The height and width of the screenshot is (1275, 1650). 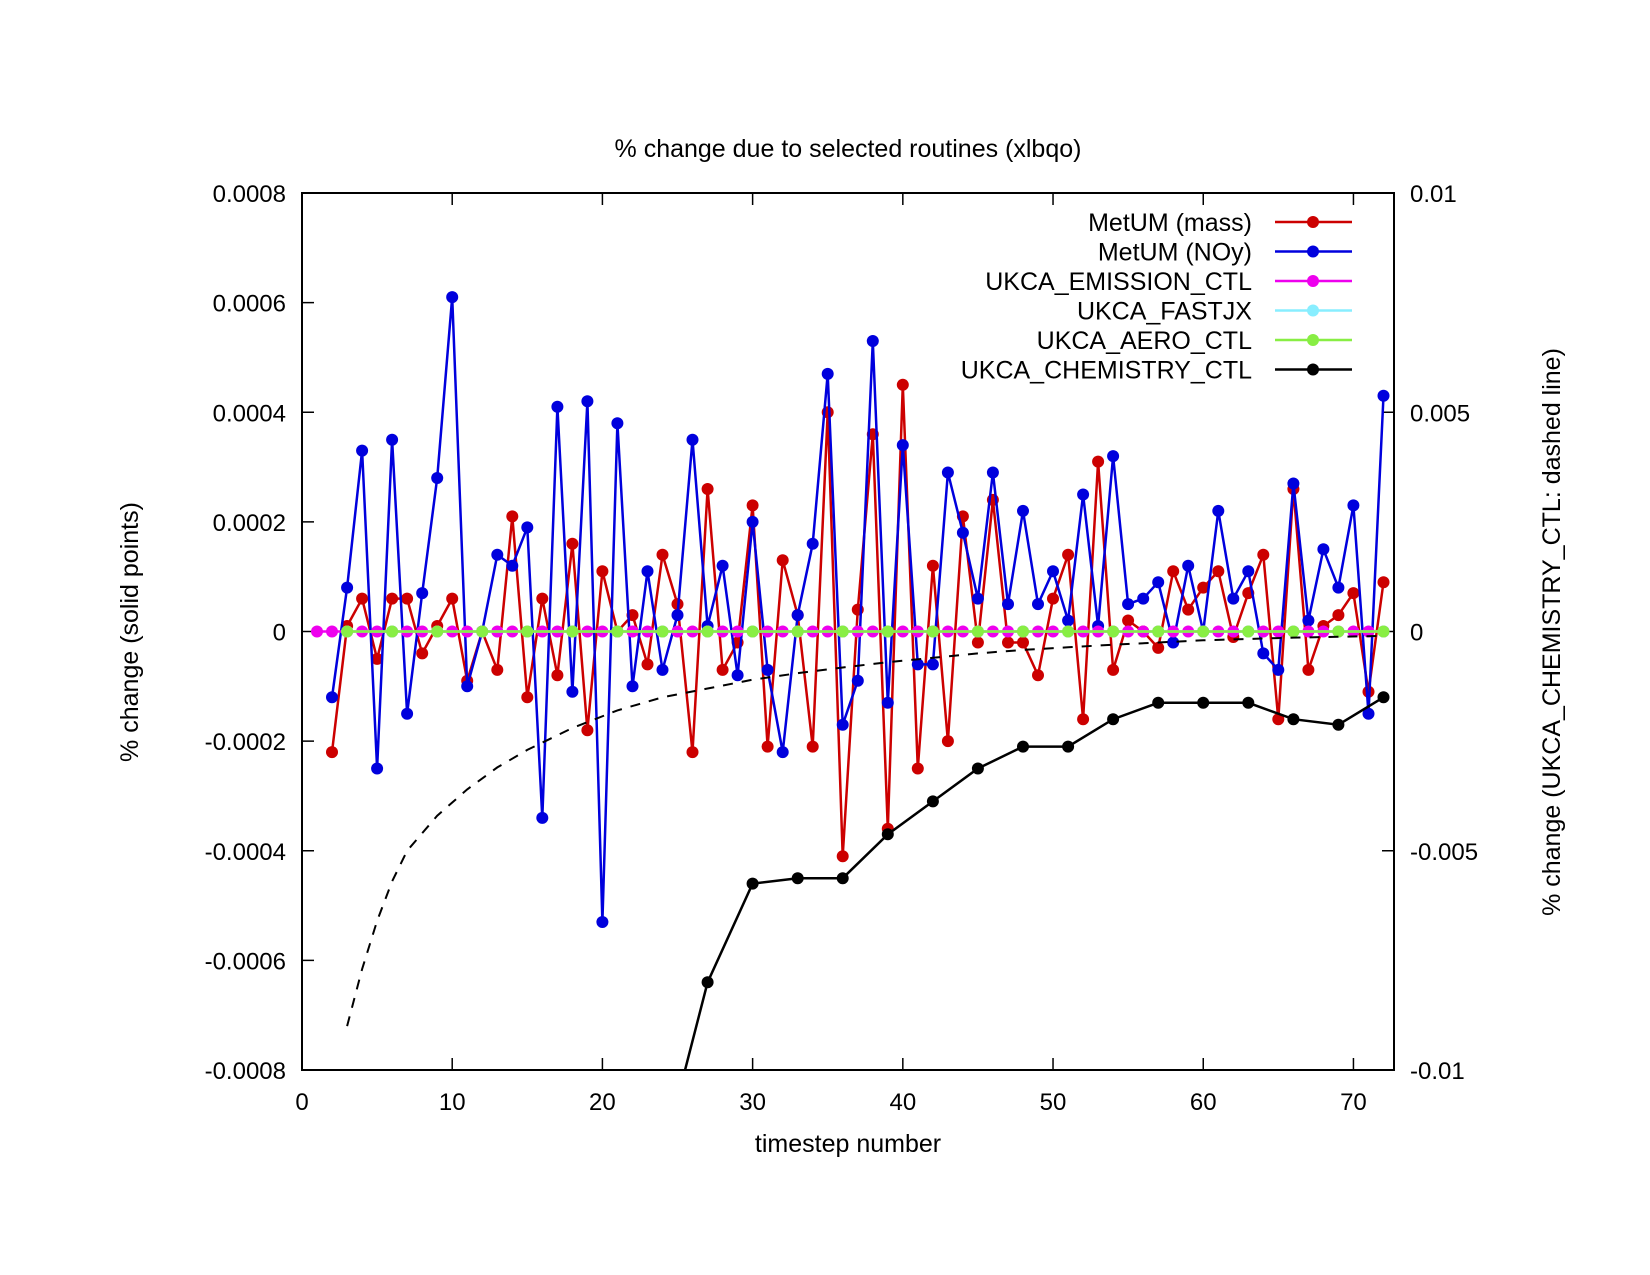 I want to click on x-axis-label: timestep number, so click(x=848, y=1144).